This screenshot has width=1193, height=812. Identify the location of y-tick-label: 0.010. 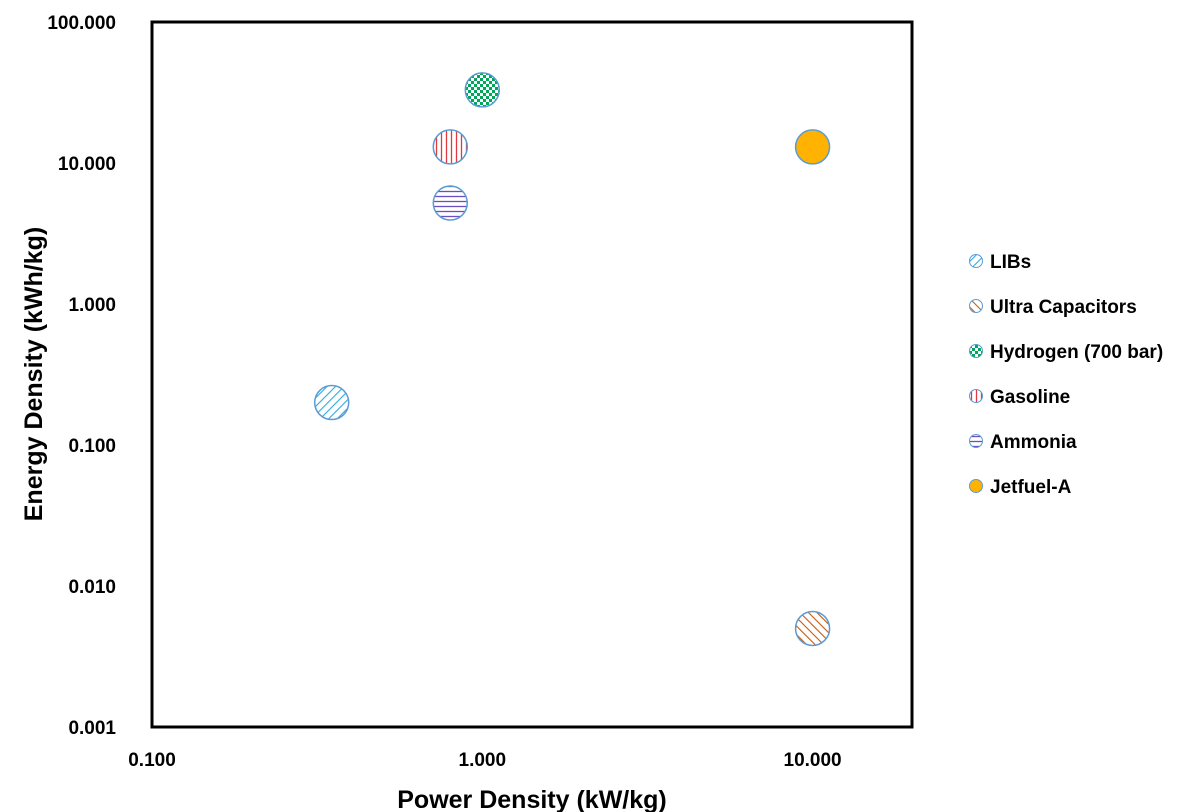
(92, 587).